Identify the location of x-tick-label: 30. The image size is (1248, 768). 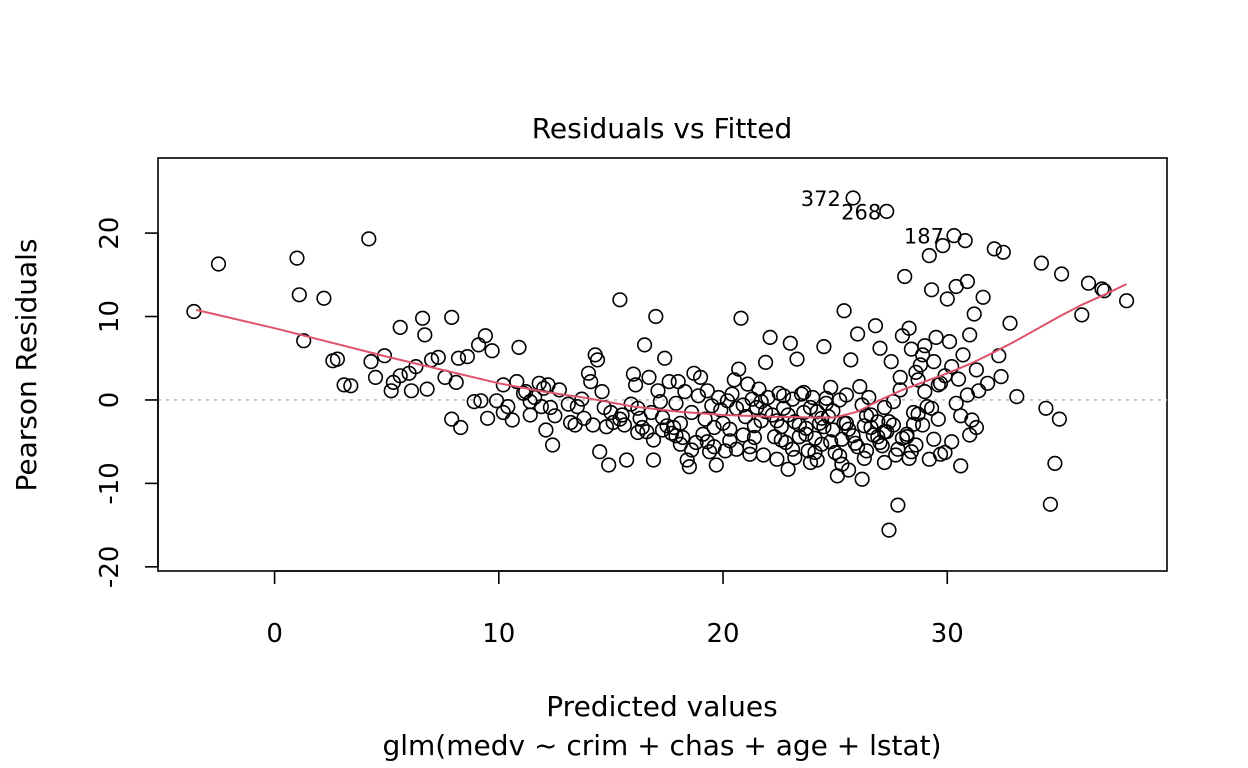
(947, 634).